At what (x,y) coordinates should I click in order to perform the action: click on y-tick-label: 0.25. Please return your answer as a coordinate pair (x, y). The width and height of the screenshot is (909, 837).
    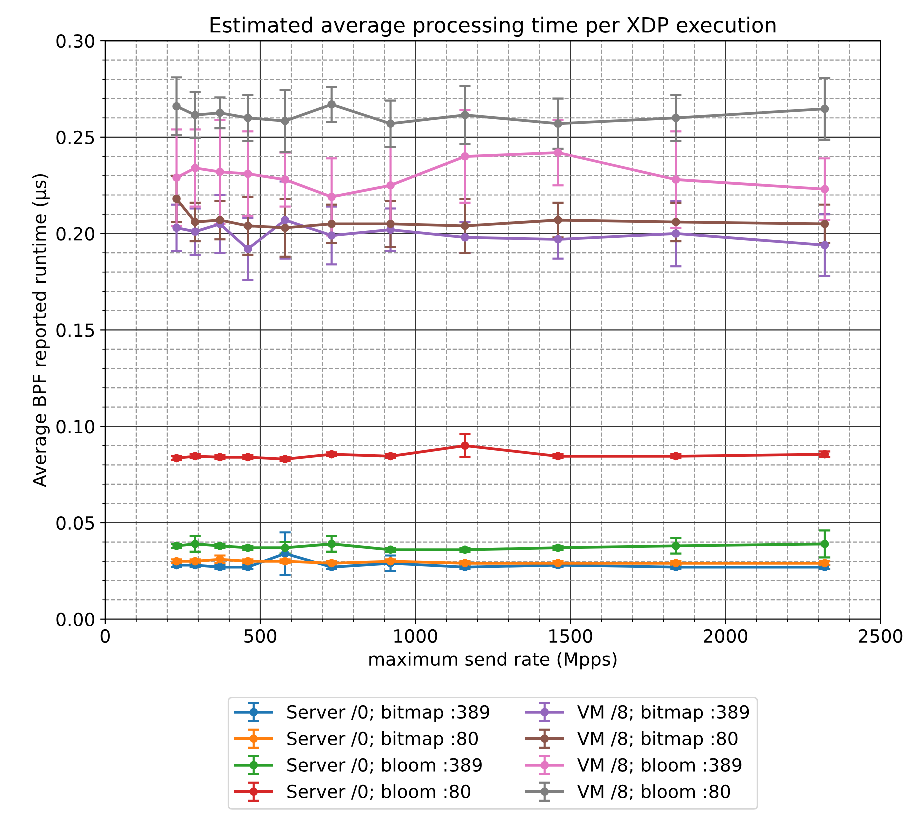
    Looking at the image, I should click on (75, 137).